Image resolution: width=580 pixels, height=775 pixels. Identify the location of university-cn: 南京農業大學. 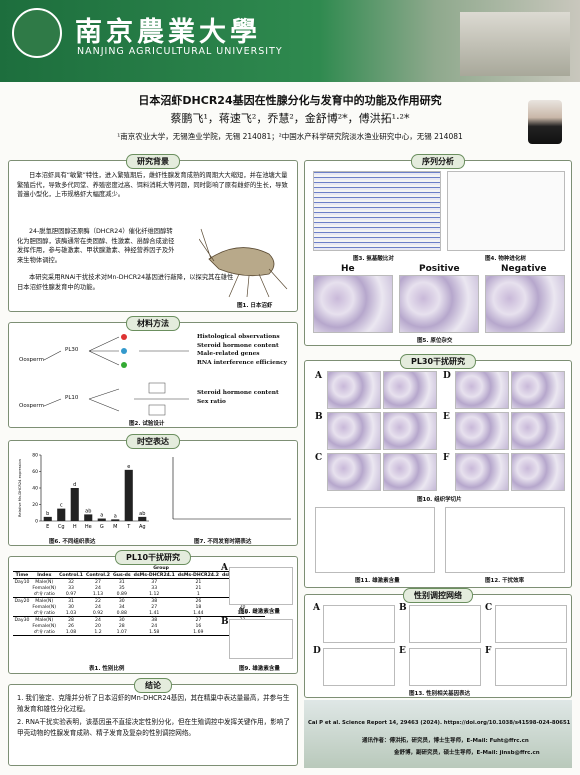
(168, 32).